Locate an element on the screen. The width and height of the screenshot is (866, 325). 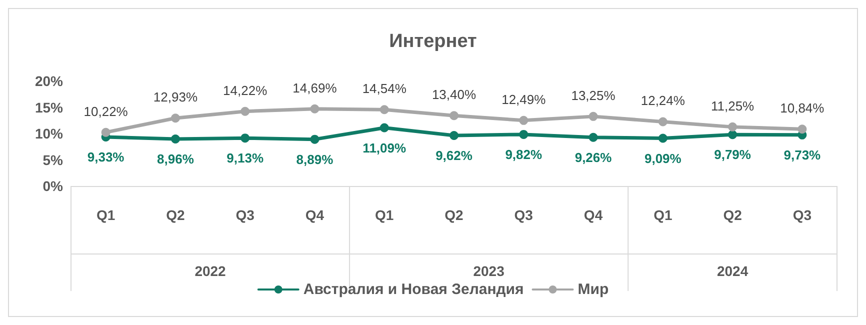
data-label: 11,09% is located at coordinates (384, 148).